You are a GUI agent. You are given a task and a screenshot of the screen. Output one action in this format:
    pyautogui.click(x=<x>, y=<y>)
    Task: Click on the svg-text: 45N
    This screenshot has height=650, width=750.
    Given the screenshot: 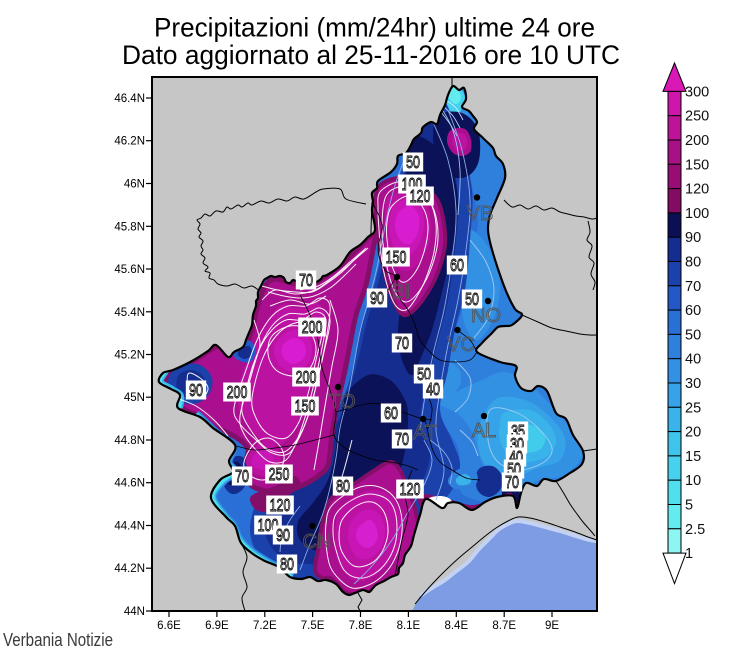 What is the action you would take?
    pyautogui.click(x=134, y=398)
    